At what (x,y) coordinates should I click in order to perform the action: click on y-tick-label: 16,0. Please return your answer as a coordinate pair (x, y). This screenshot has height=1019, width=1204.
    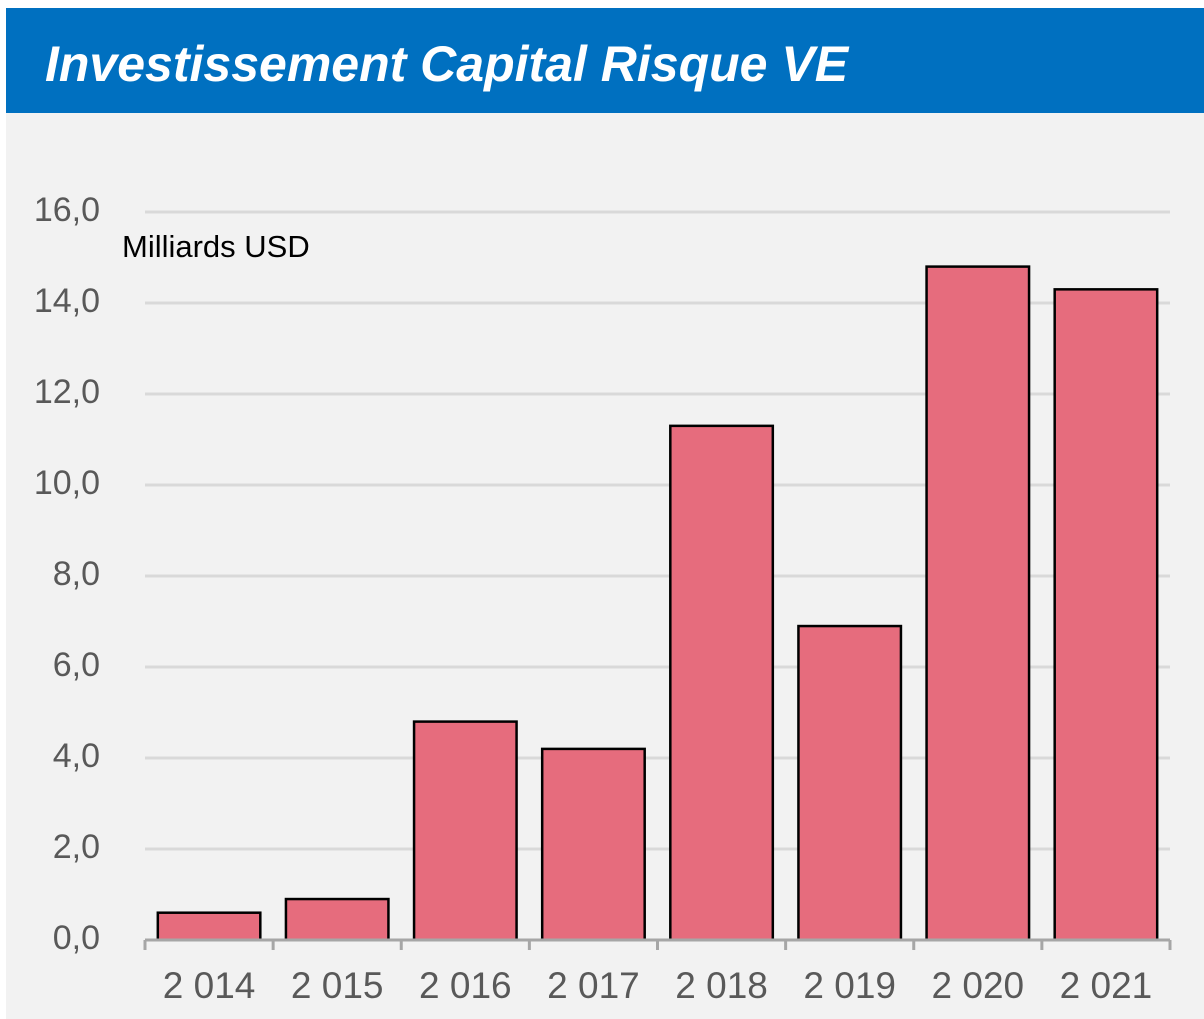
    Looking at the image, I should click on (67, 210).